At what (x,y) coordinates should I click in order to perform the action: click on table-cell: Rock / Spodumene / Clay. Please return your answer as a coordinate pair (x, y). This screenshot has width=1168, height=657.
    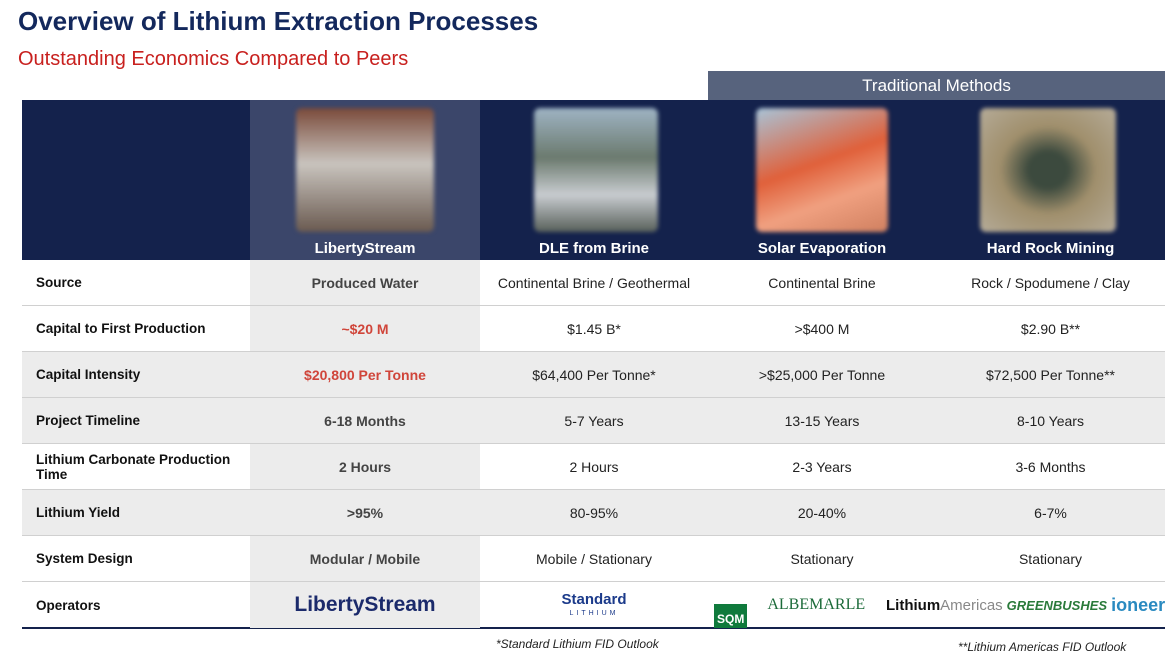
    Looking at the image, I should click on (1050, 283).